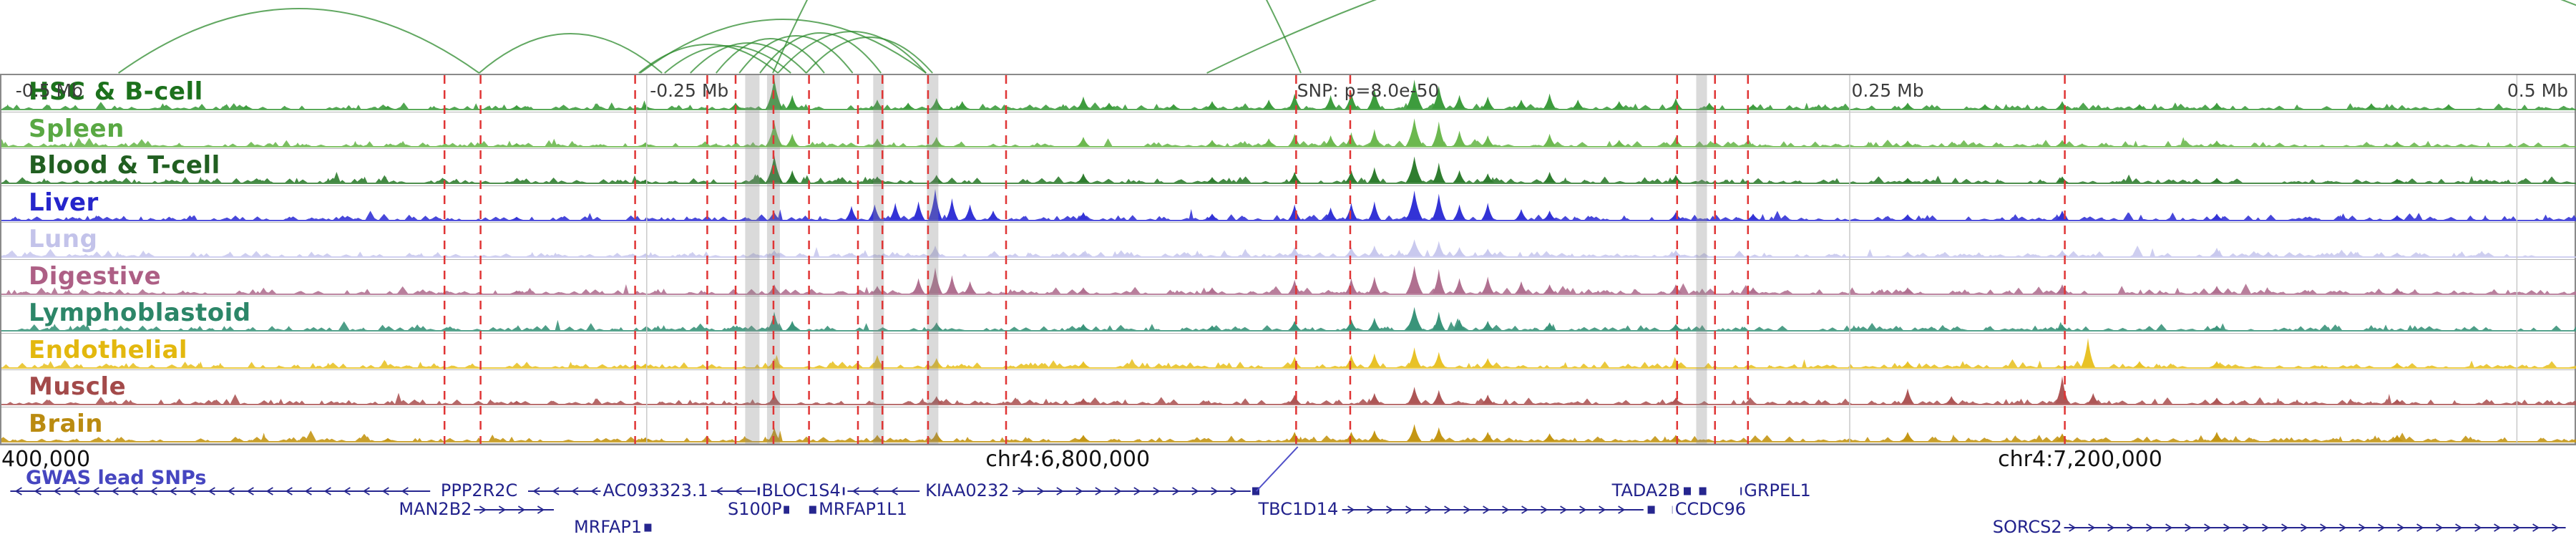 The width and height of the screenshot is (2576, 537). I want to click on gene-label-bloc1s4: BLOC1S4, so click(801, 490).